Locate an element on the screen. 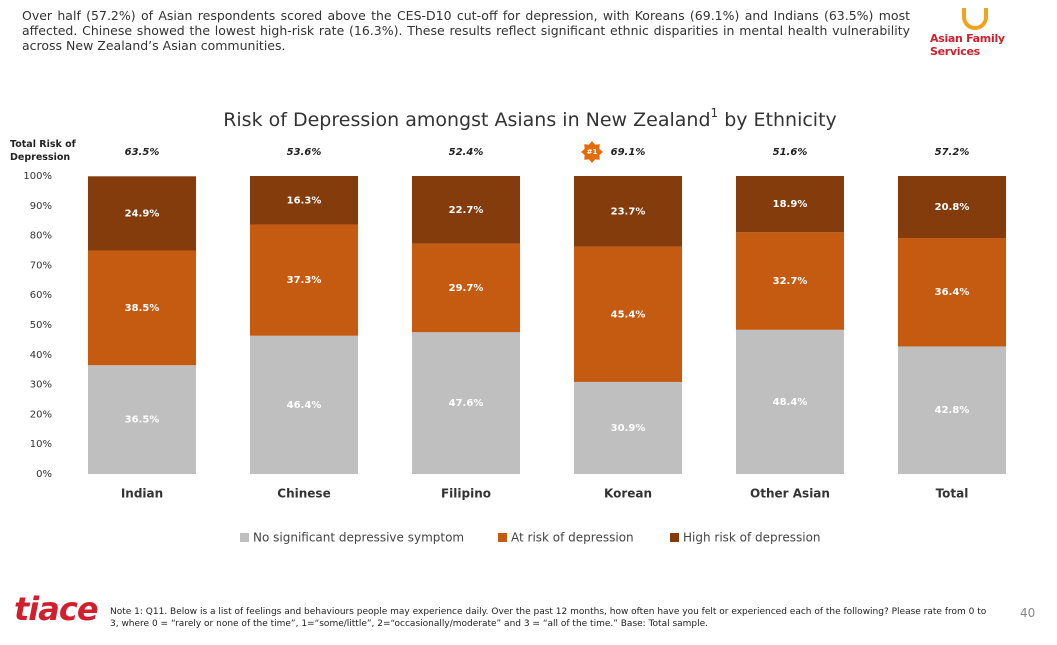 Image resolution: width=1057 pixels, height=645 pixels. total-label: 51.6% is located at coordinates (790, 152).